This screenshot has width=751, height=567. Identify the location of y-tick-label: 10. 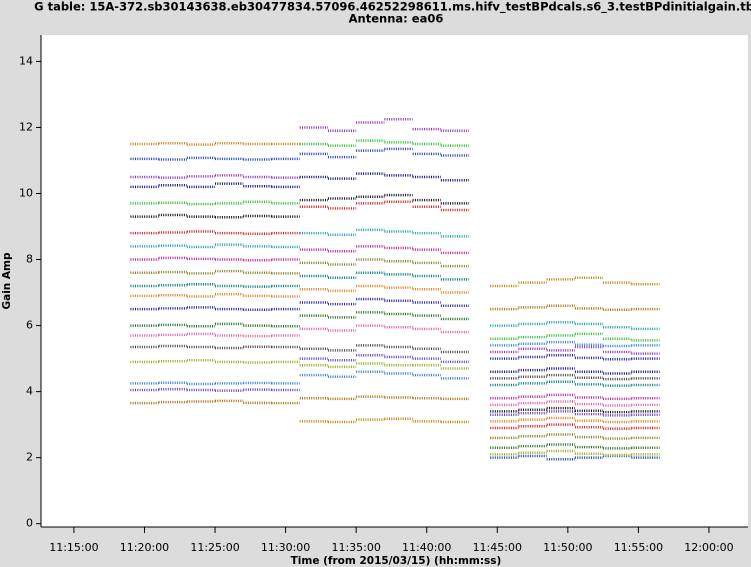
(26, 192).